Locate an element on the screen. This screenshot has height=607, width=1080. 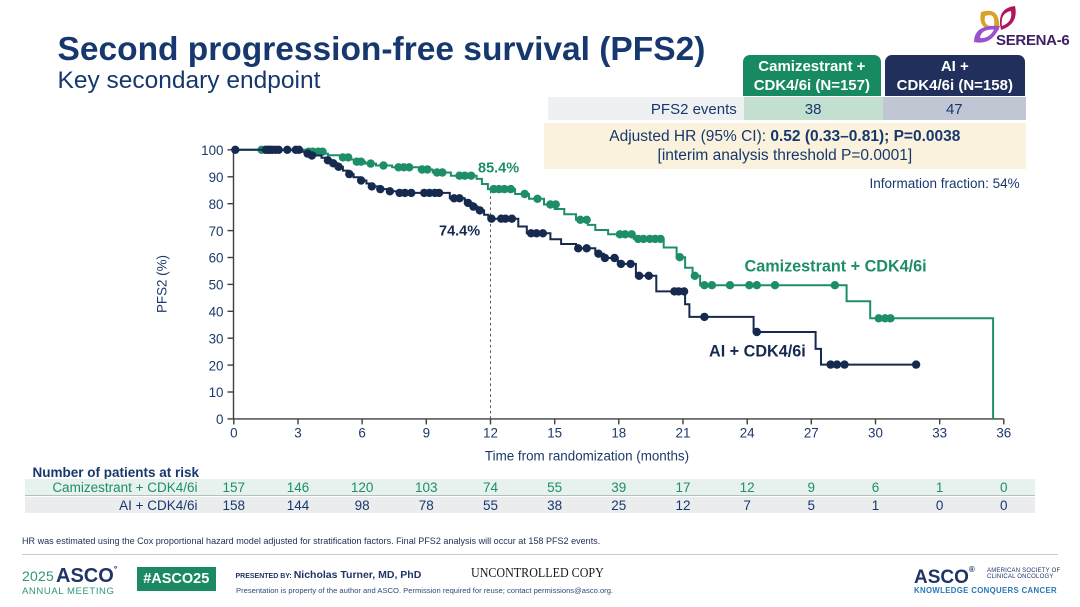
svg-text: 50 is located at coordinates (216, 285).